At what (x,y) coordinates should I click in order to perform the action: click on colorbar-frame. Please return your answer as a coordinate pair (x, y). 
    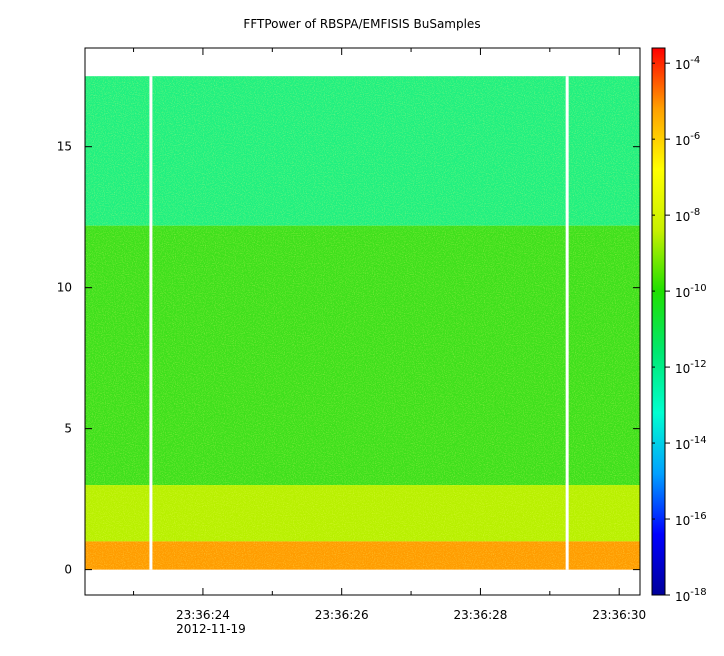
    Looking at the image, I should click on (658, 321).